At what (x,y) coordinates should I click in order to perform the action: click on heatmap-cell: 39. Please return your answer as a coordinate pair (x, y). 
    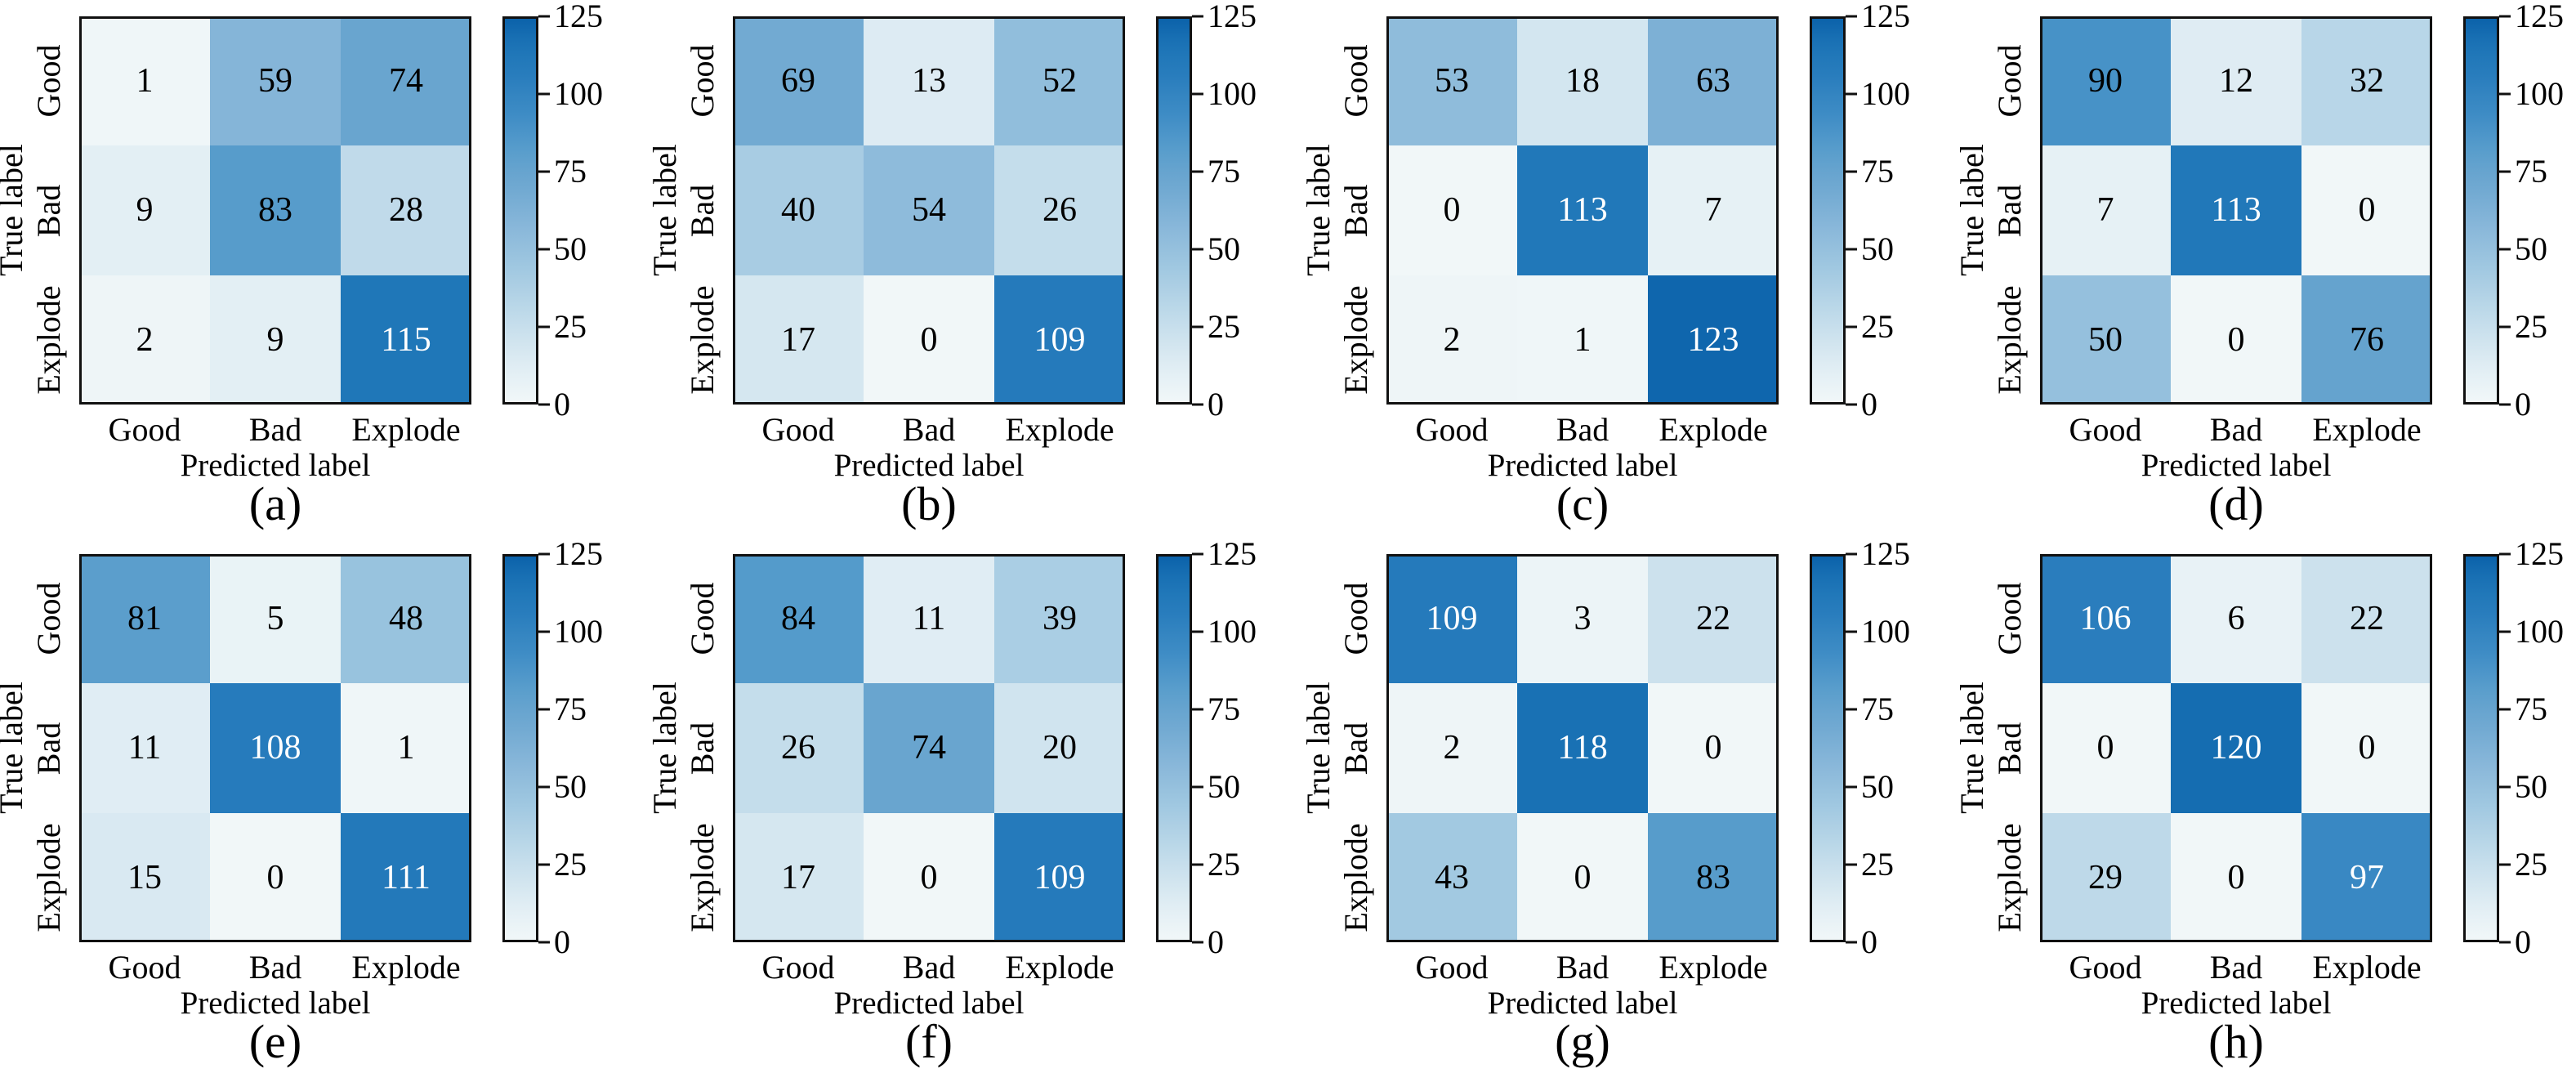
    Looking at the image, I should click on (1059, 619).